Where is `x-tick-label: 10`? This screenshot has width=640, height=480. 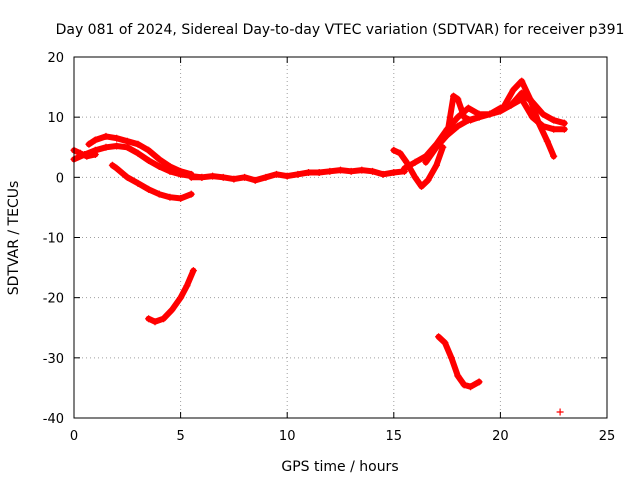 x-tick-label: 10 is located at coordinates (287, 436).